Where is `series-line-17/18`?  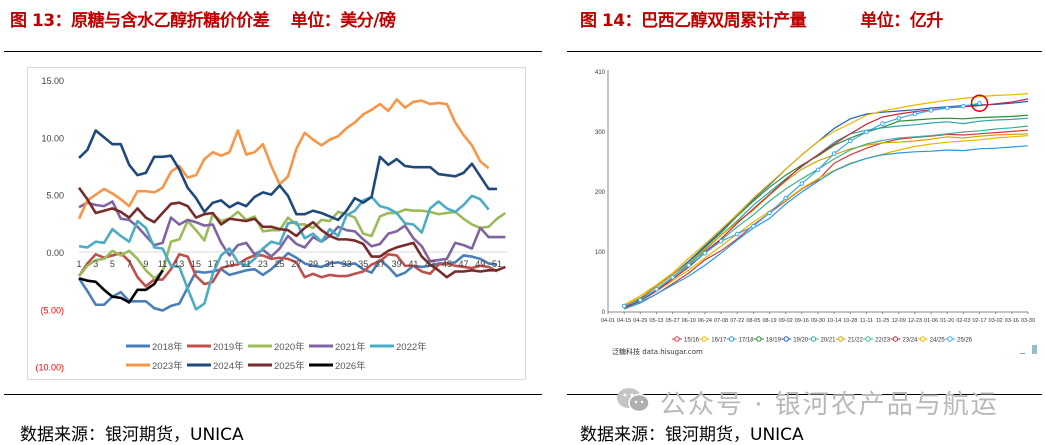 series-line-17/18 is located at coordinates (826, 227).